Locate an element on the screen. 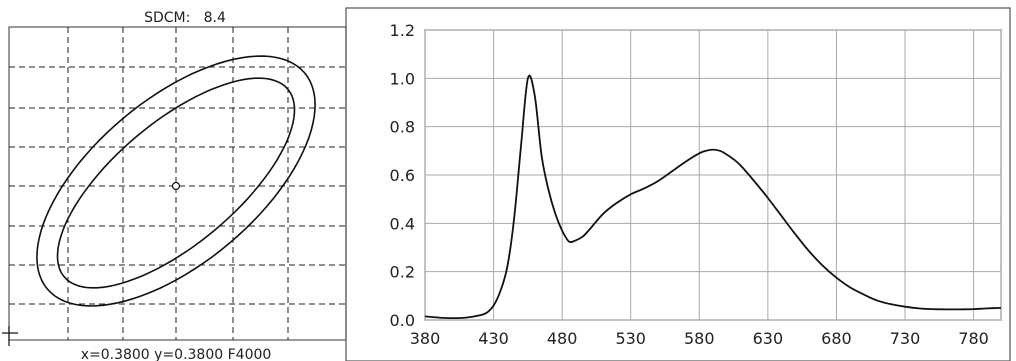 This screenshot has width=1016, height=361. x-tick-label: 680 is located at coordinates (836, 338).